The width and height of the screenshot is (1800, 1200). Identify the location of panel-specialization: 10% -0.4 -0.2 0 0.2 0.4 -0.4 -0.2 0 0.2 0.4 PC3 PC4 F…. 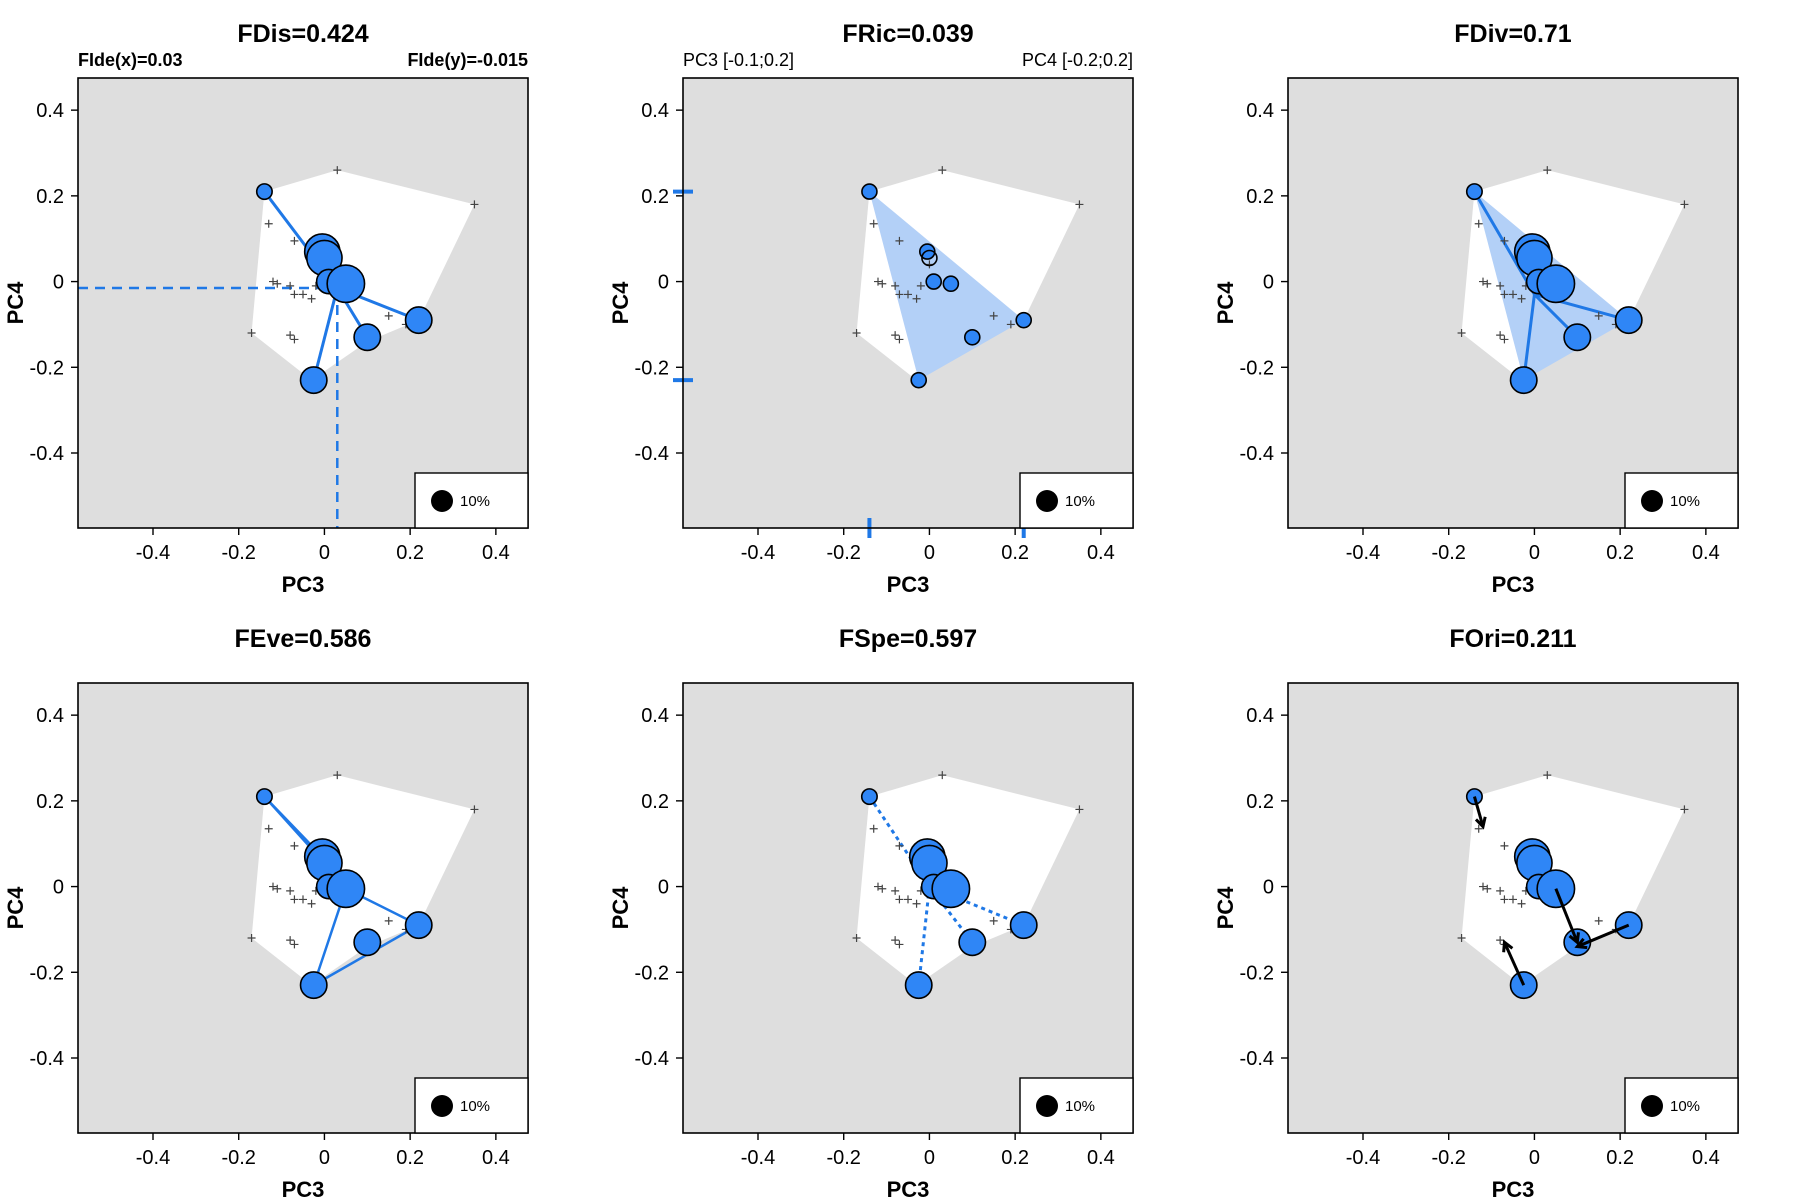
(871, 912).